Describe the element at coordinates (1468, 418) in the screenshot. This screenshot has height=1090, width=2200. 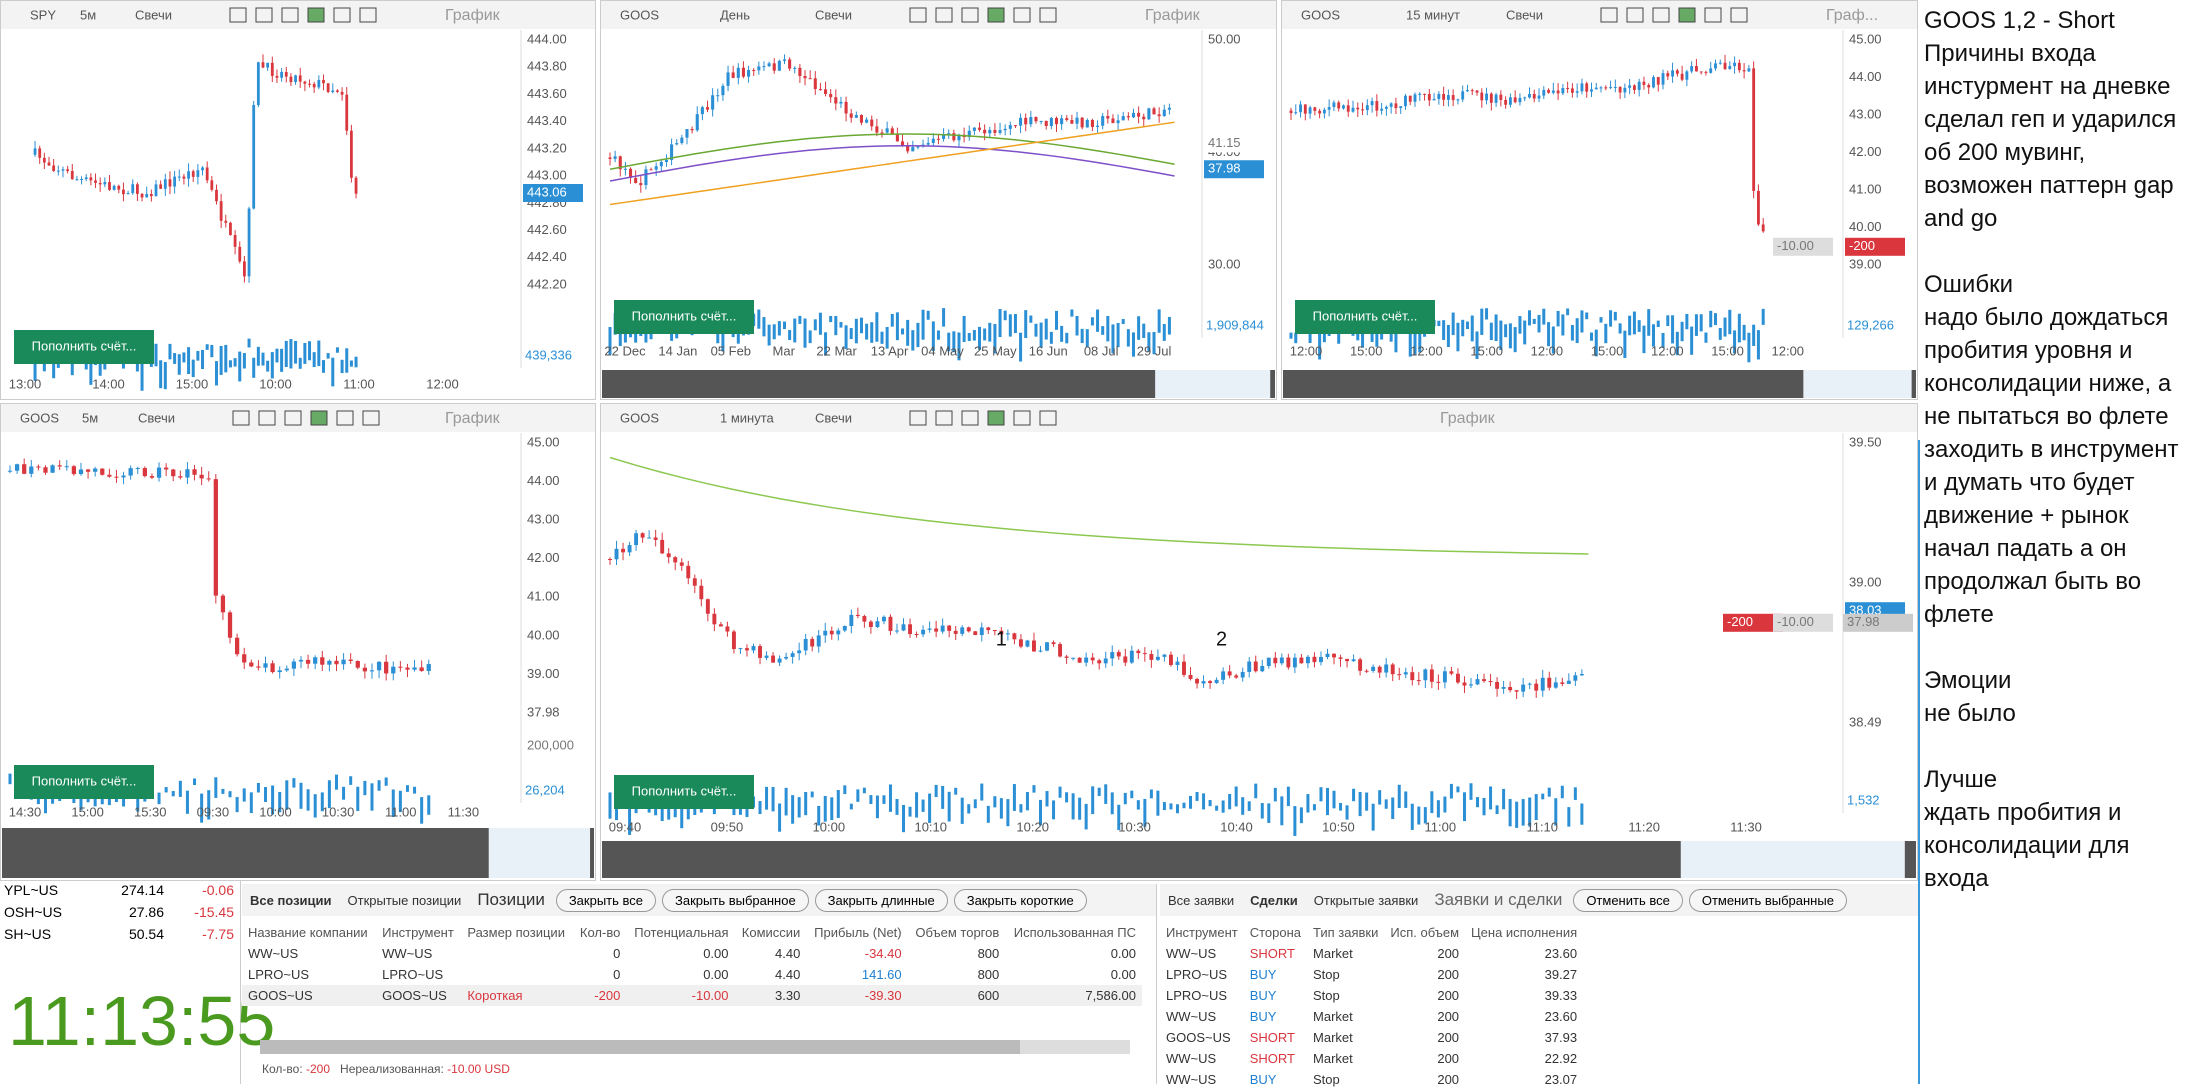
I see `chart-title: График` at that location.